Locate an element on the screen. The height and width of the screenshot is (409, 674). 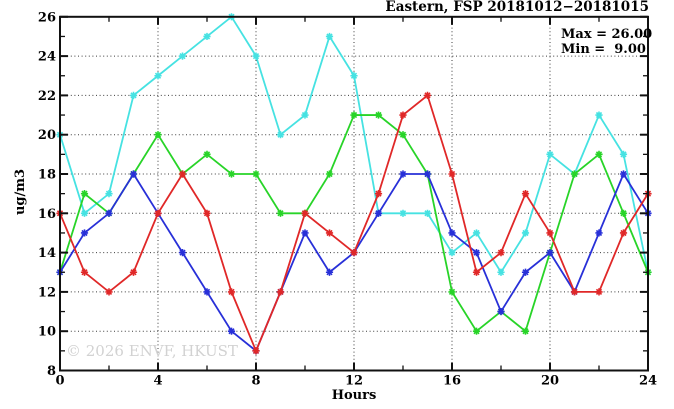
y-tick-label: 24 is located at coordinates (47, 57).